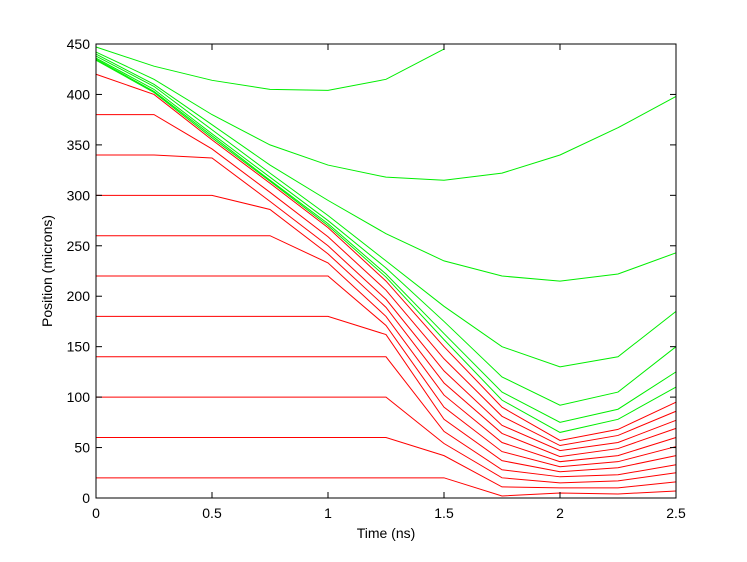 This screenshot has width=747, height=562. What do you see at coordinates (82, 448) in the screenshot?
I see `y-tick-label: 50` at bounding box center [82, 448].